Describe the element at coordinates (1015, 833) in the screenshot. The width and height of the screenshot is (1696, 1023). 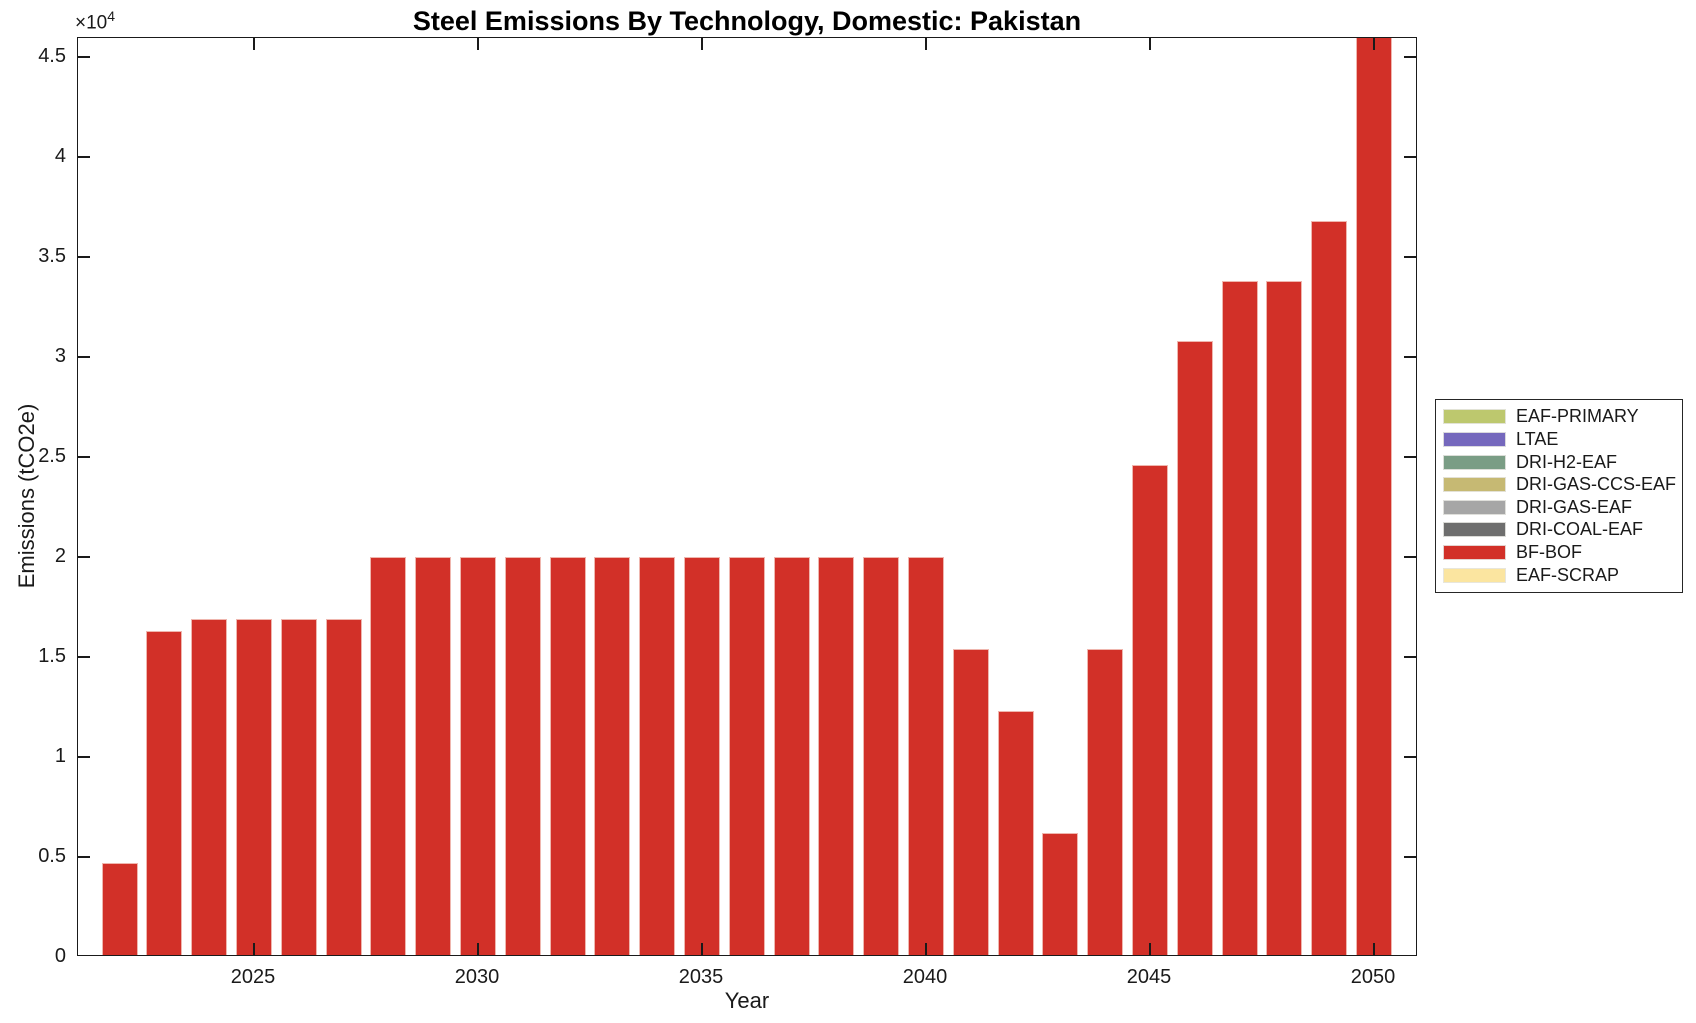
I see `bar-2042` at that location.